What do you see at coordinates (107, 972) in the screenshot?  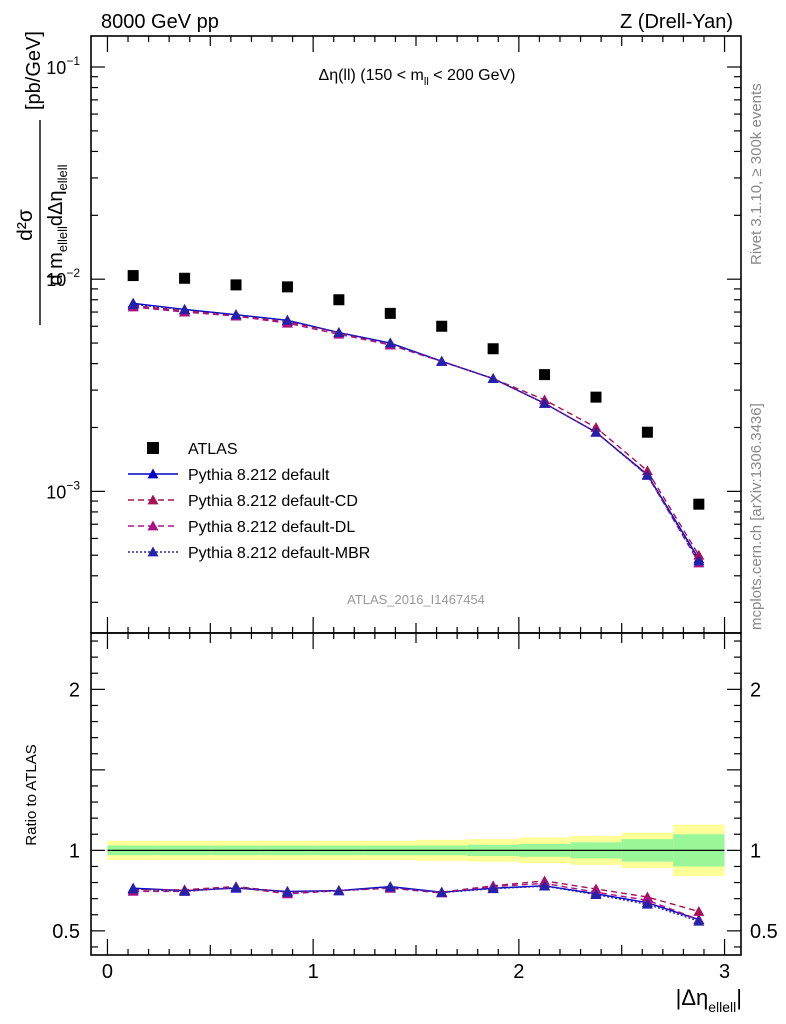 I see `x-tick-label: 0` at bounding box center [107, 972].